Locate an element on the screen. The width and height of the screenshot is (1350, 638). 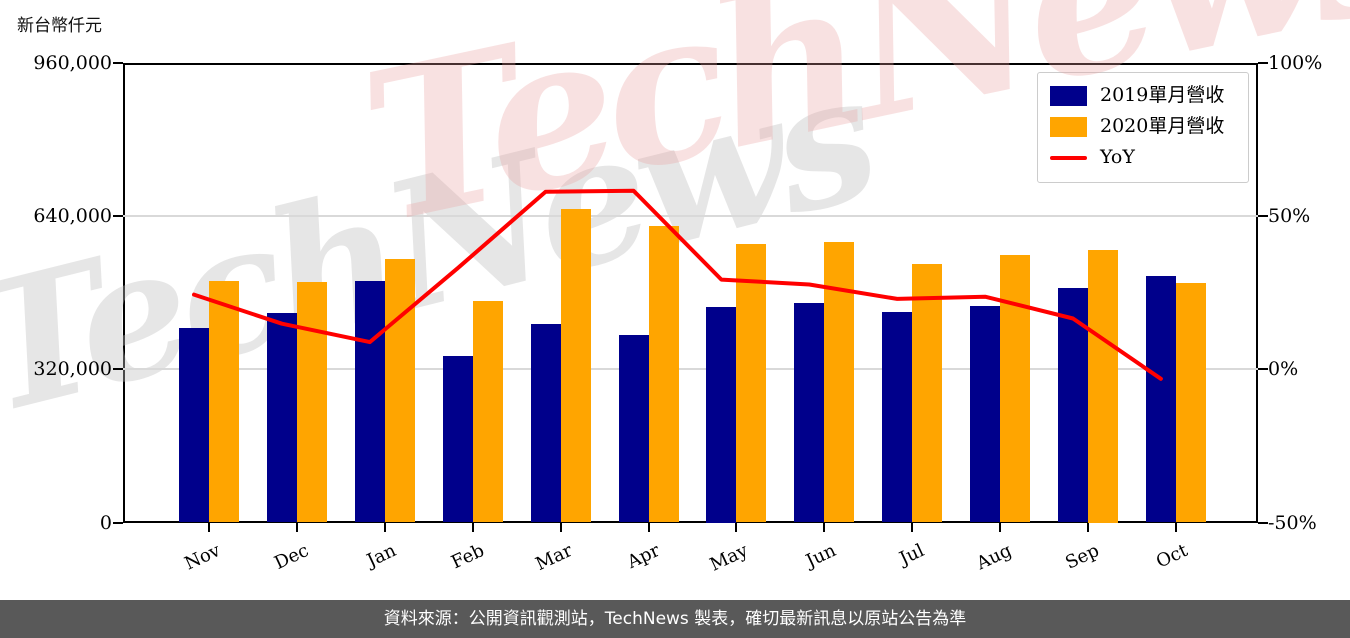
bar-2019單月營收-Jul is located at coordinates (897, 417).